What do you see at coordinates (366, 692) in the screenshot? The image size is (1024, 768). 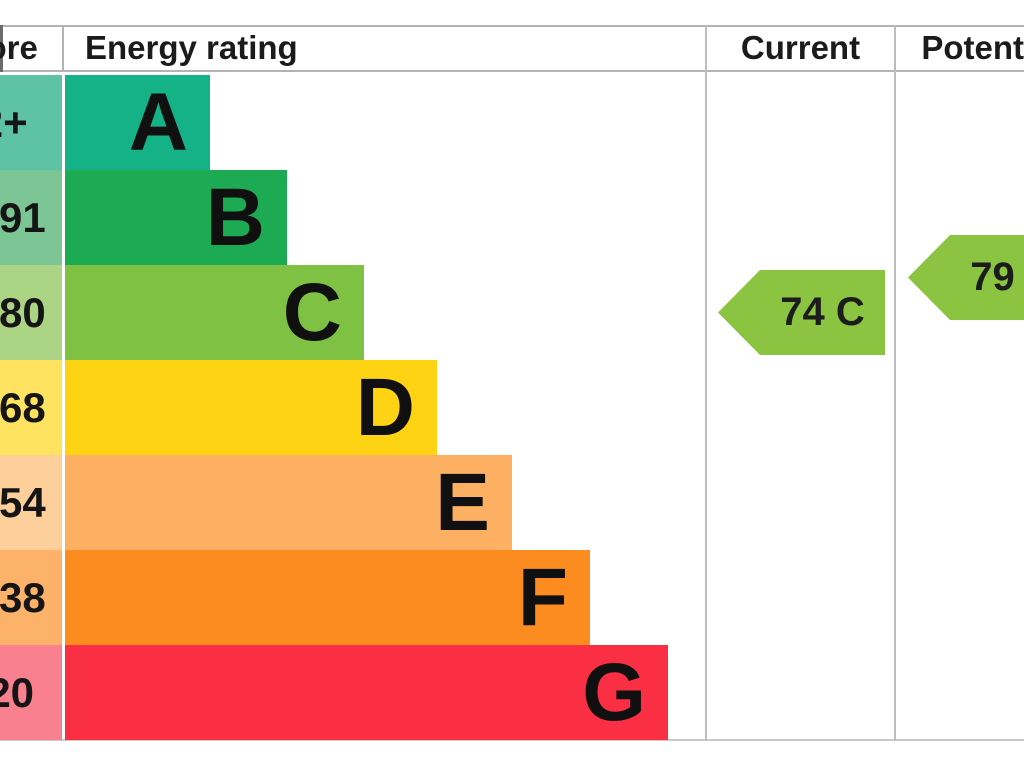 I see `band-bar: G` at bounding box center [366, 692].